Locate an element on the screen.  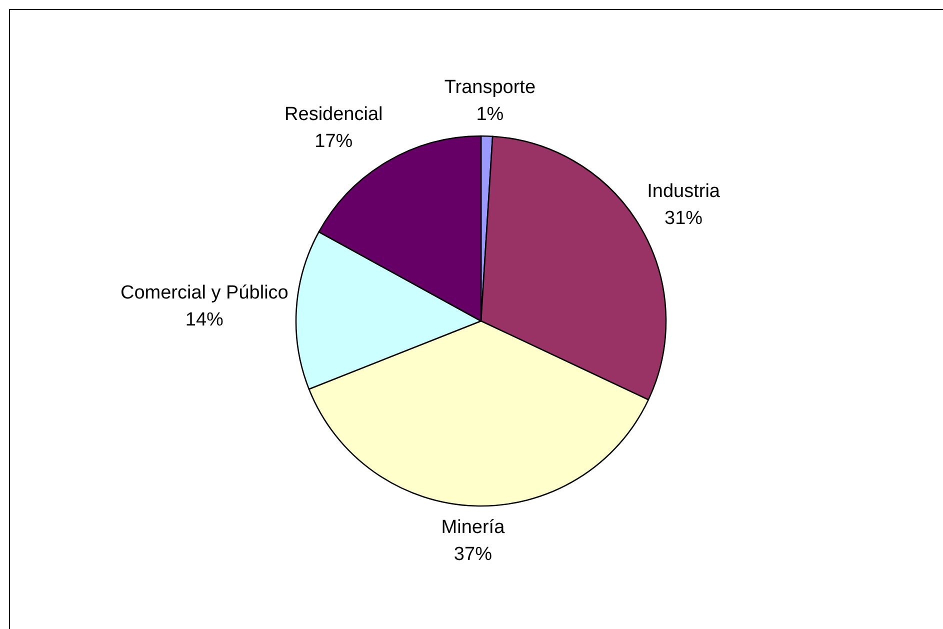
slice-label: Transporte is located at coordinates (490, 87).